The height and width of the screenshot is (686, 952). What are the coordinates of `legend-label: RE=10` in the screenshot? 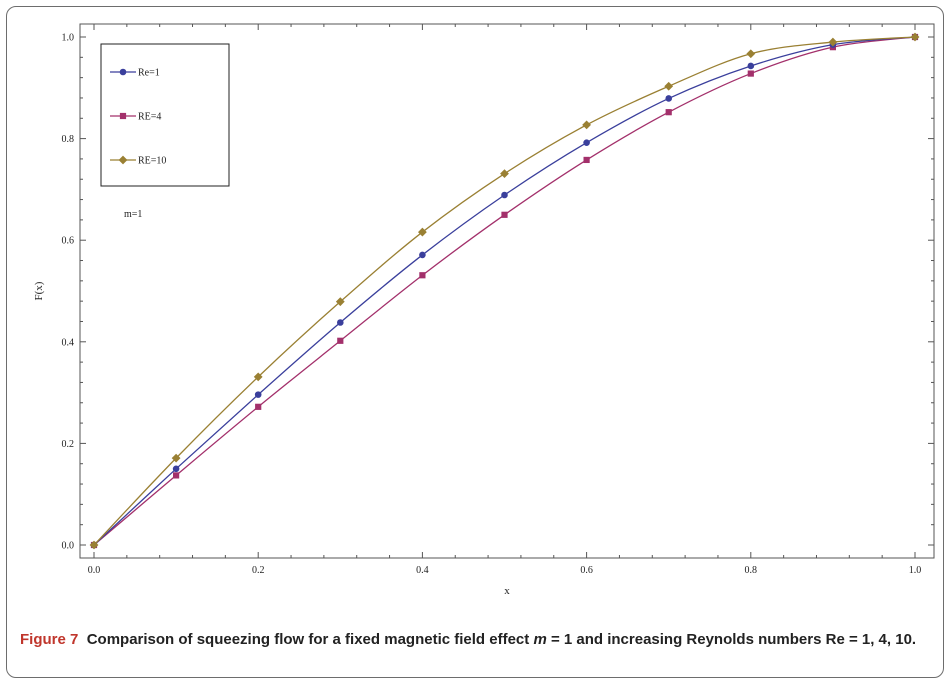 It's located at (152, 161).